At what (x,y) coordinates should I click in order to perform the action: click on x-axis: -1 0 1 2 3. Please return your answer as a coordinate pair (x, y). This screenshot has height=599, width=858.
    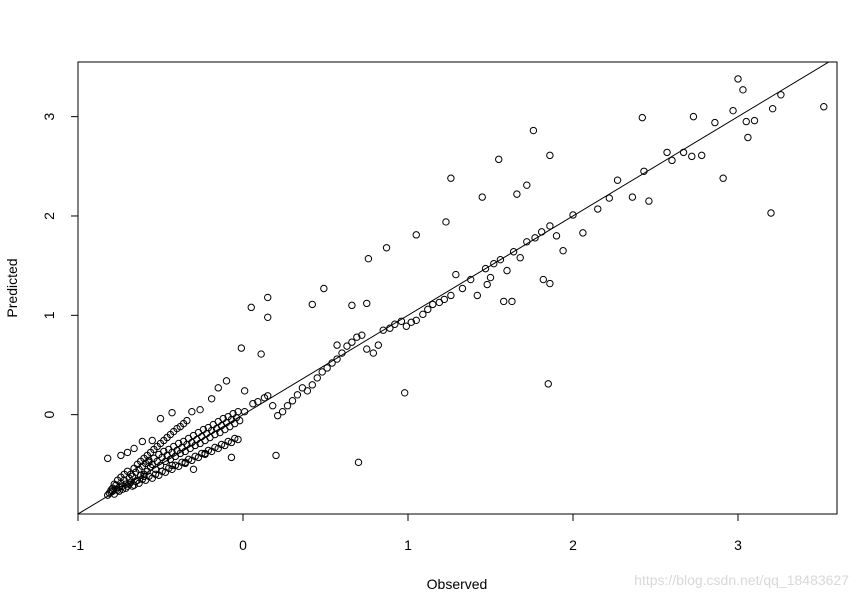
    Looking at the image, I should click on (407, 533).